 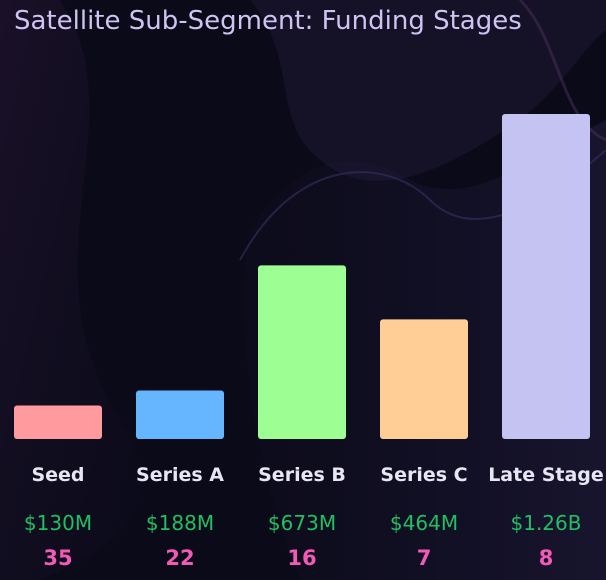 I want to click on count-label-series-b: 16, so click(x=301, y=558).